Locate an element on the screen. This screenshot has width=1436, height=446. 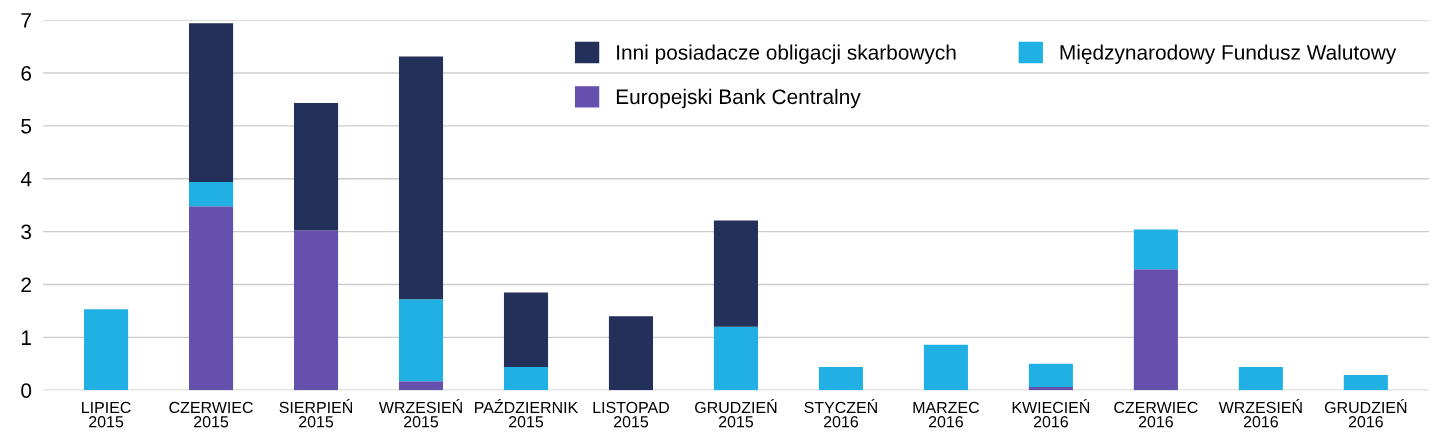
x-tick-label: LIPIEC 2015 is located at coordinates (106, 414).